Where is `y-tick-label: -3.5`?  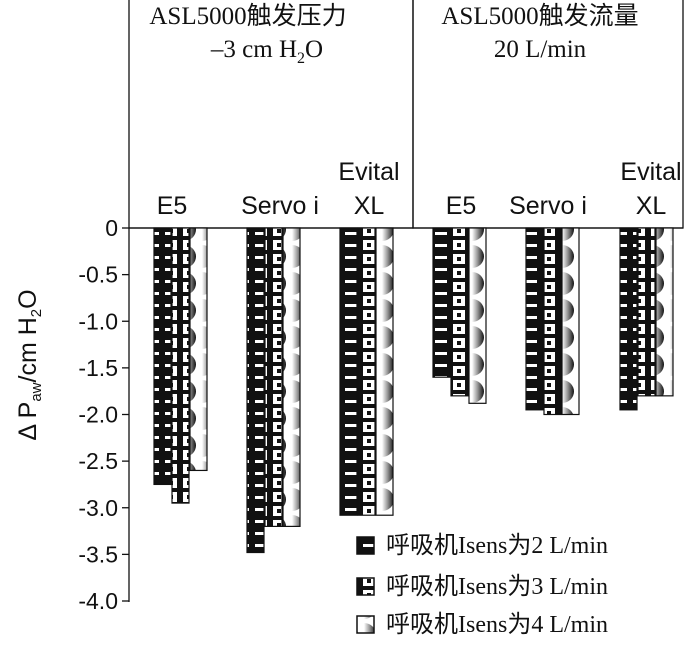
y-tick-label: -3.5 is located at coordinates (98, 554).